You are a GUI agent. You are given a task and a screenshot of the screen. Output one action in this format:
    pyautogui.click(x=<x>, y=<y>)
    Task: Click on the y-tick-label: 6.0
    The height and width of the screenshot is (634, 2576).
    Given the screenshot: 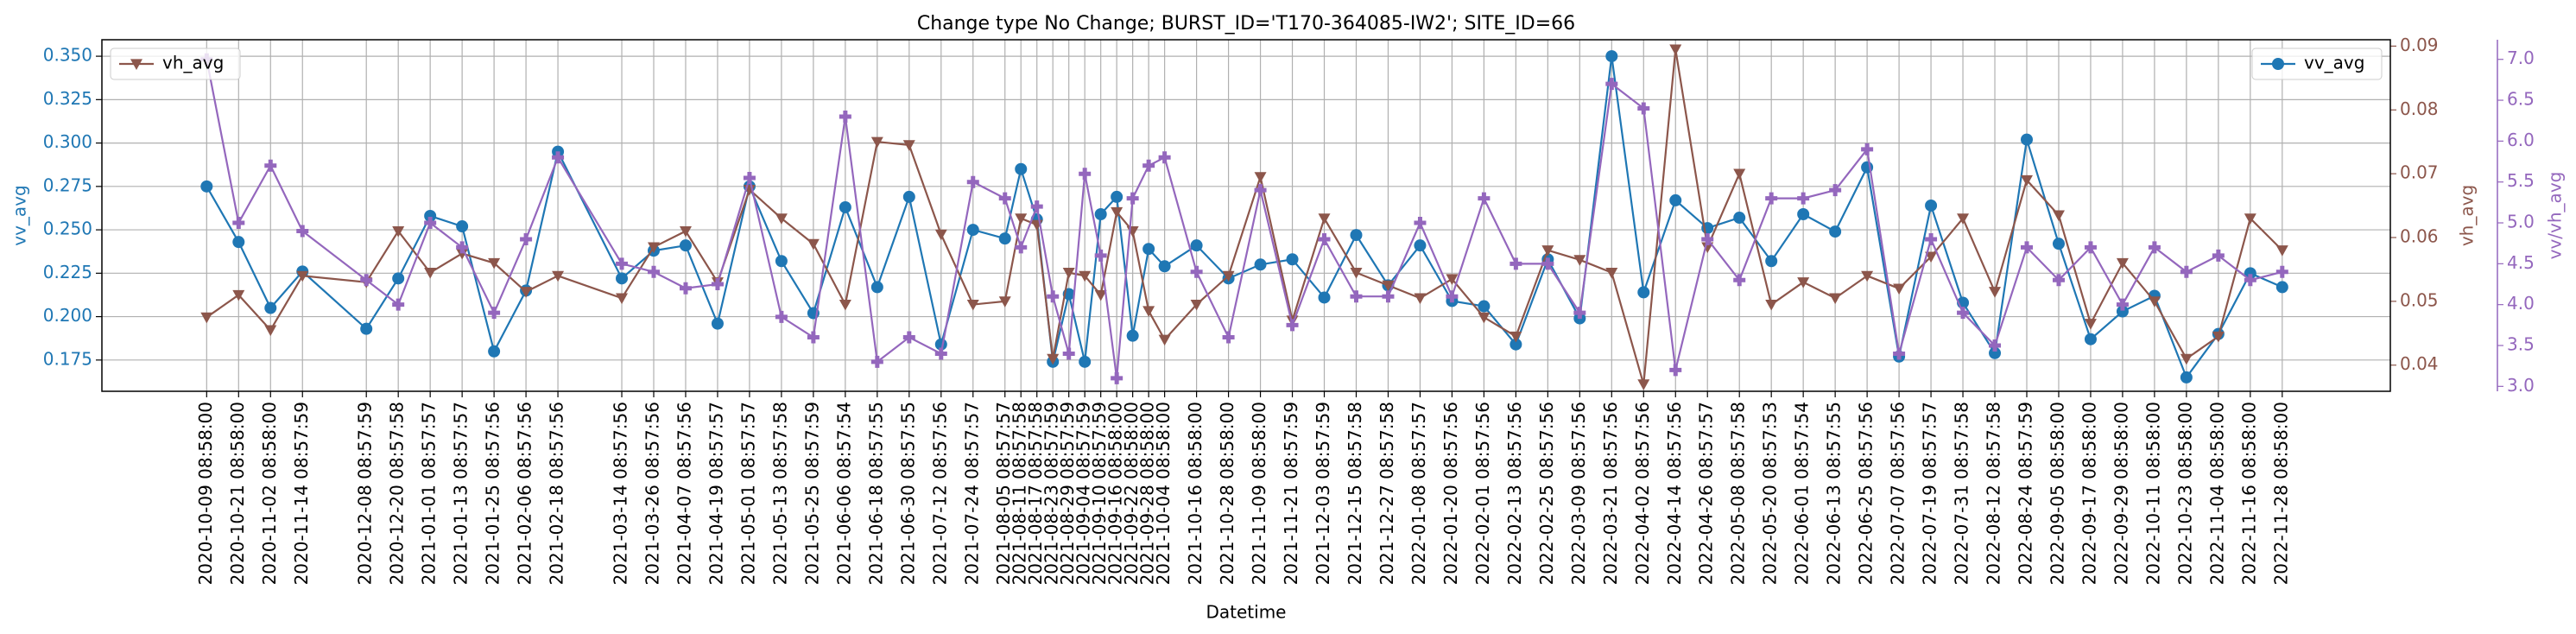 What is the action you would take?
    pyautogui.click(x=2521, y=140)
    